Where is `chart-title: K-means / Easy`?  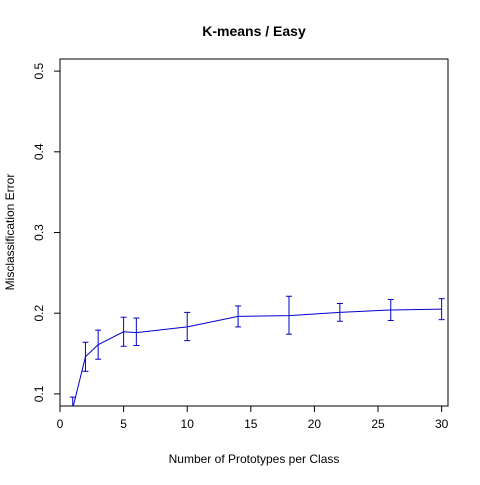
chart-title: K-means / Easy is located at coordinates (254, 31).